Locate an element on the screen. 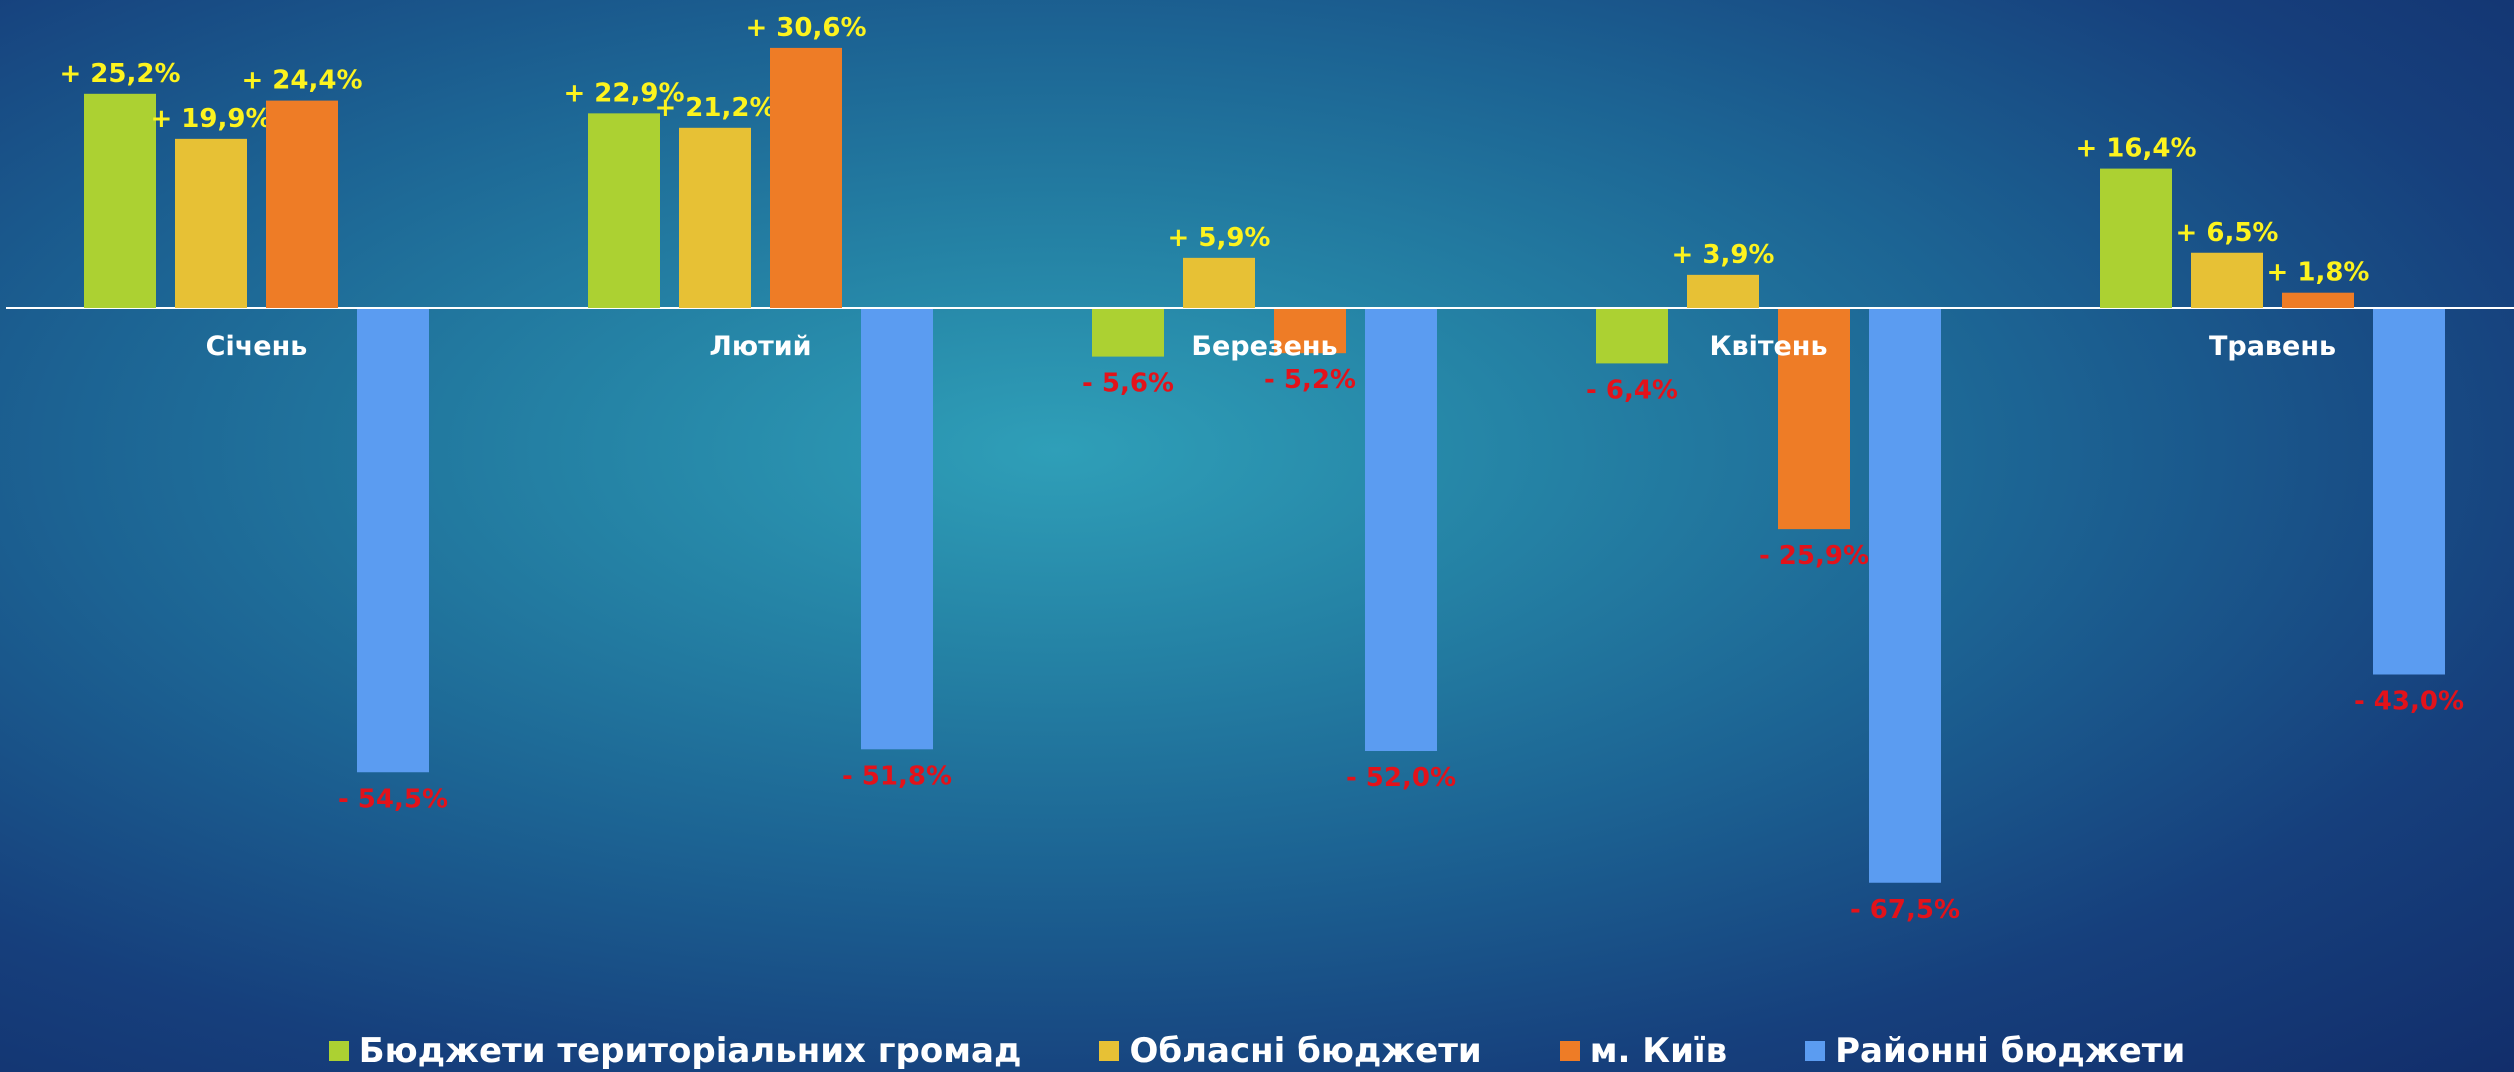 The image size is (2514, 1072). legend-item-kyiv: м. Київ is located at coordinates (1643, 1051).